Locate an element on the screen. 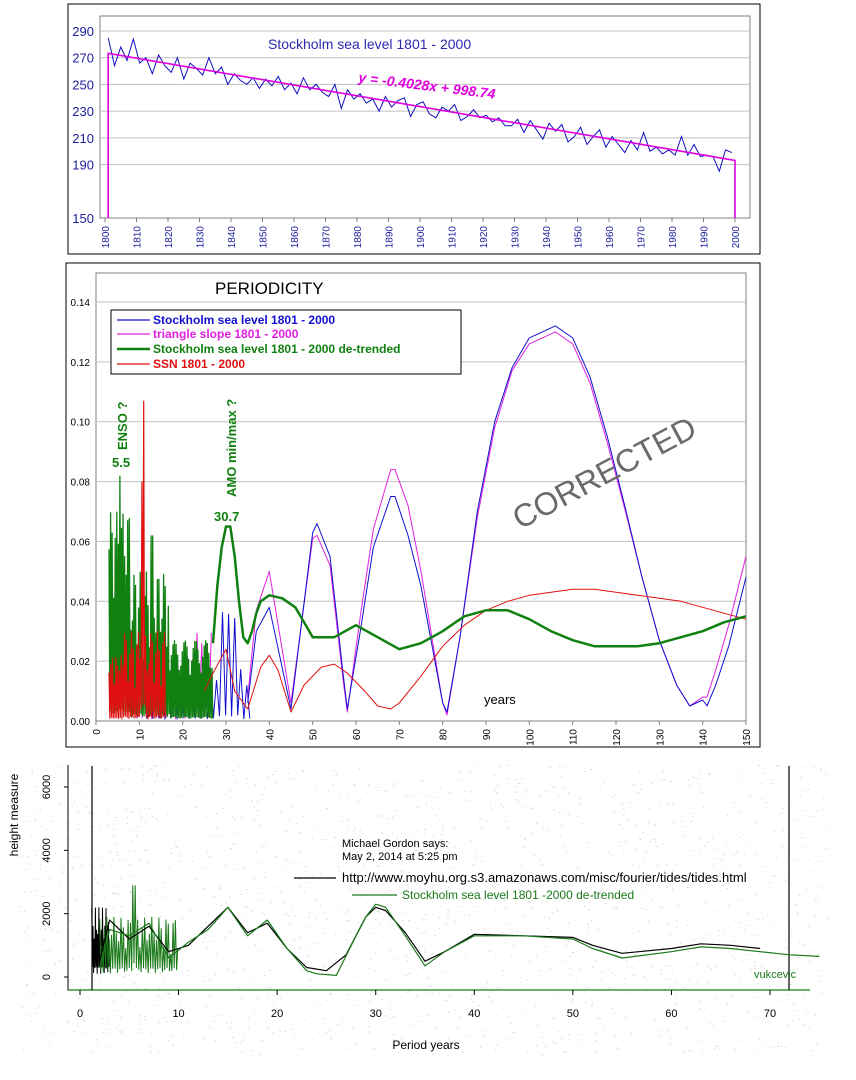  panel1-y-ticks: 150 190 210 230 250 270 290 is located at coordinates (83, 125).